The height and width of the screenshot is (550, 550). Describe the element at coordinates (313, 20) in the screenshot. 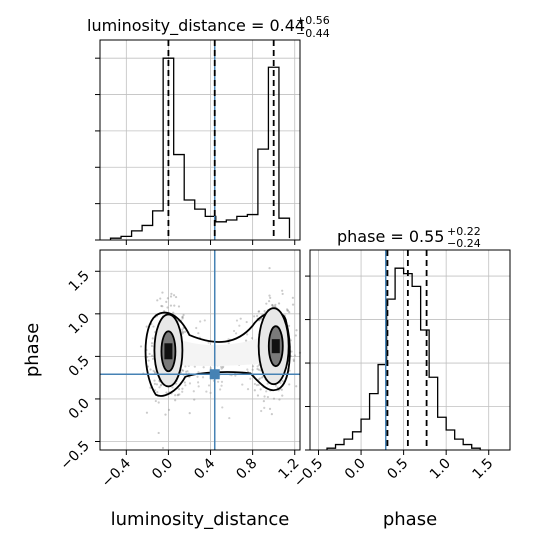

I see `title-sup: +0.56` at that location.